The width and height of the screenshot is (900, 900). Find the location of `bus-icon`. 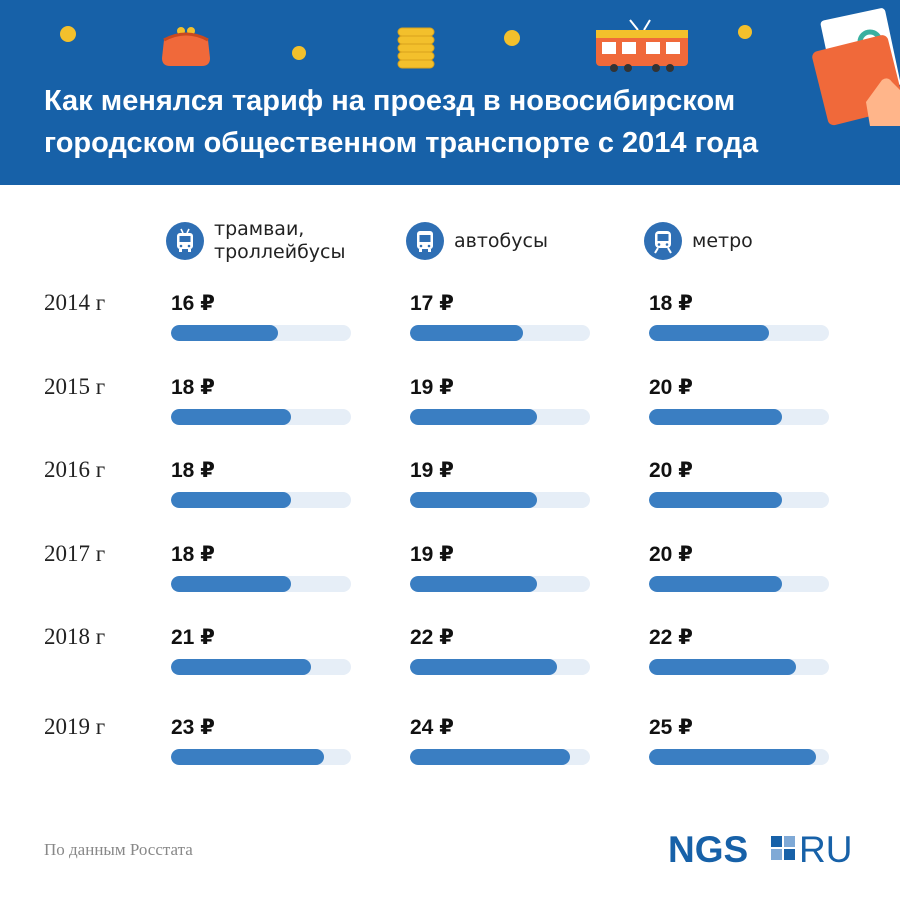

bus-icon is located at coordinates (425, 241).